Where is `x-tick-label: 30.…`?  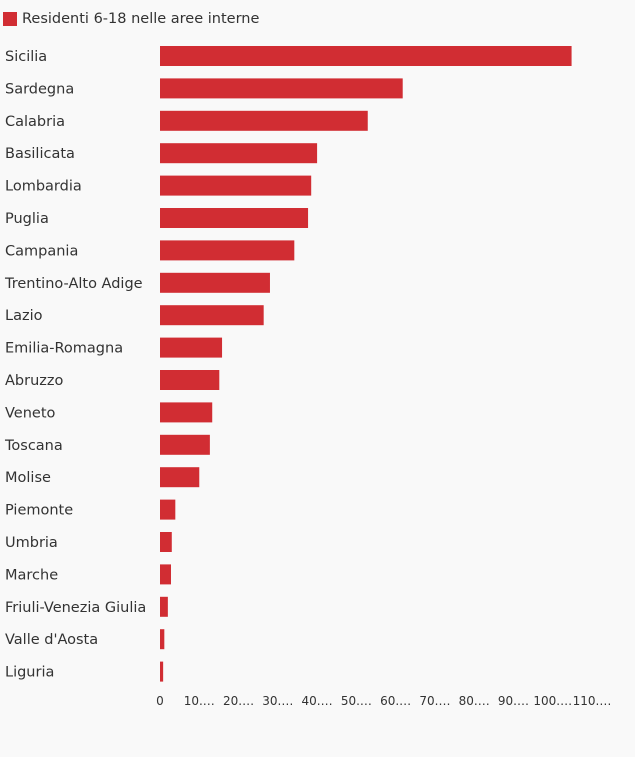
x-tick-label: 30.… is located at coordinates (277, 701).